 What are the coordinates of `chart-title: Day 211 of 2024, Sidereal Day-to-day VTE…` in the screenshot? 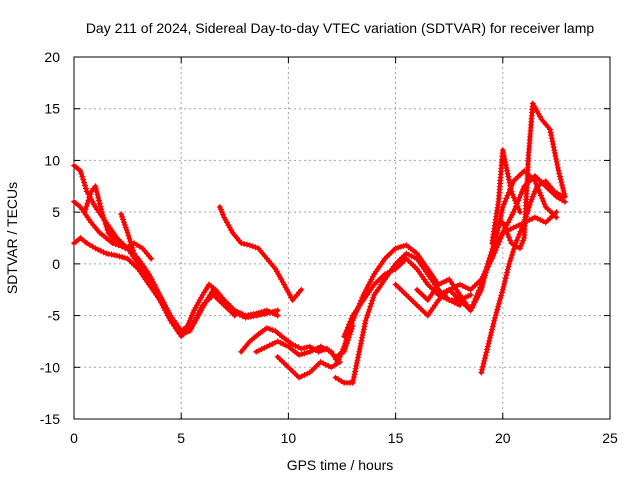 It's located at (340, 28).